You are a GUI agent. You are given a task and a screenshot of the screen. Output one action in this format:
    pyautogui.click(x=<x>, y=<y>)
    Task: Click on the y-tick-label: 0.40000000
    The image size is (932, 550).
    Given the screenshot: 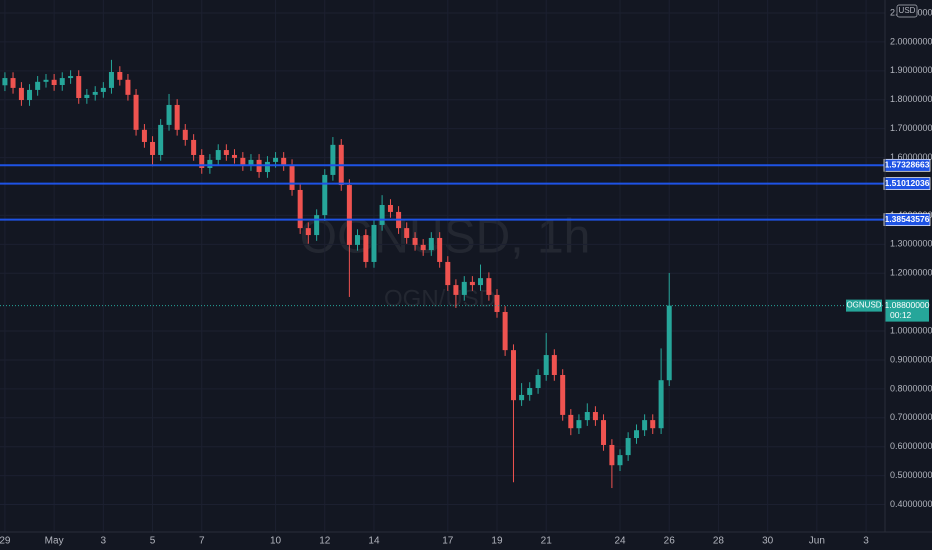 What is the action you would take?
    pyautogui.click(x=911, y=504)
    